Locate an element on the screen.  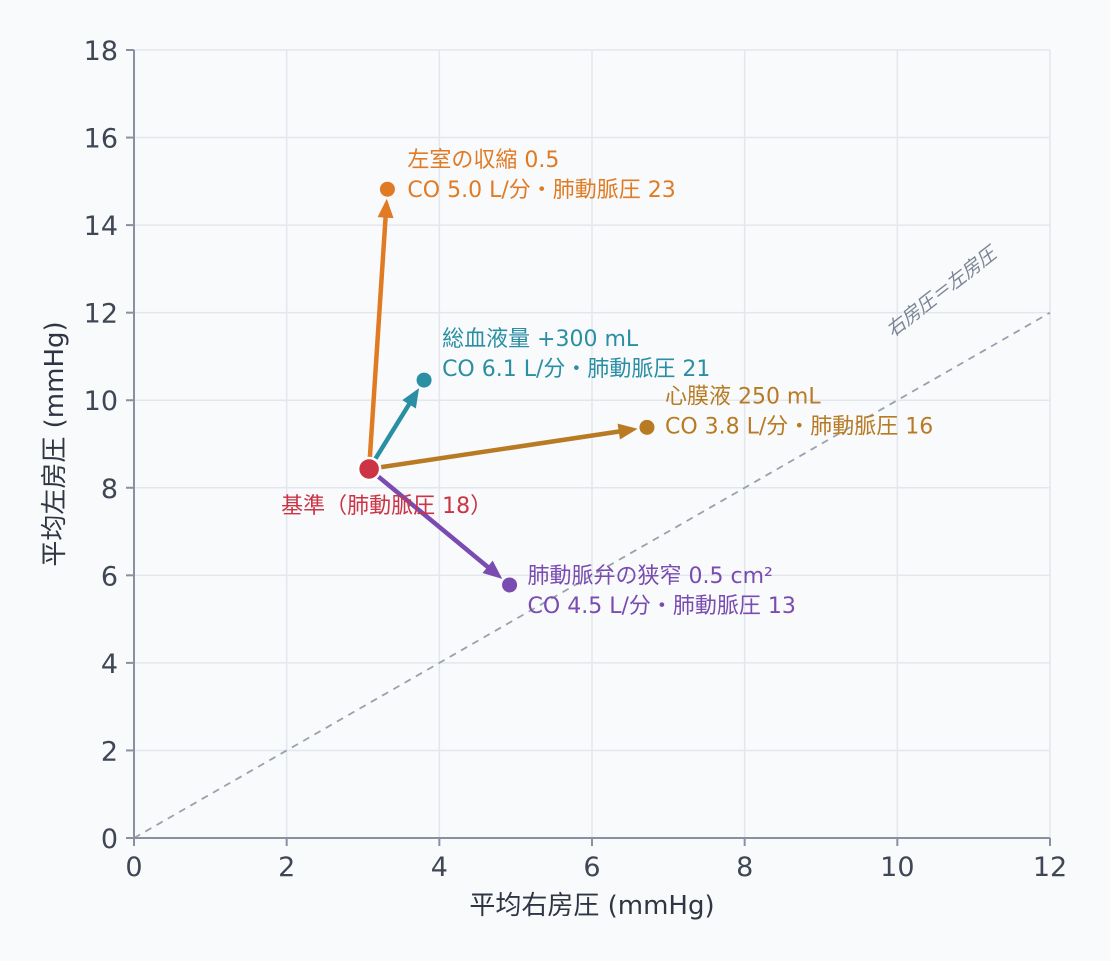
baseline-label: 基準（肺動脈圧 18） is located at coordinates (386, 506).